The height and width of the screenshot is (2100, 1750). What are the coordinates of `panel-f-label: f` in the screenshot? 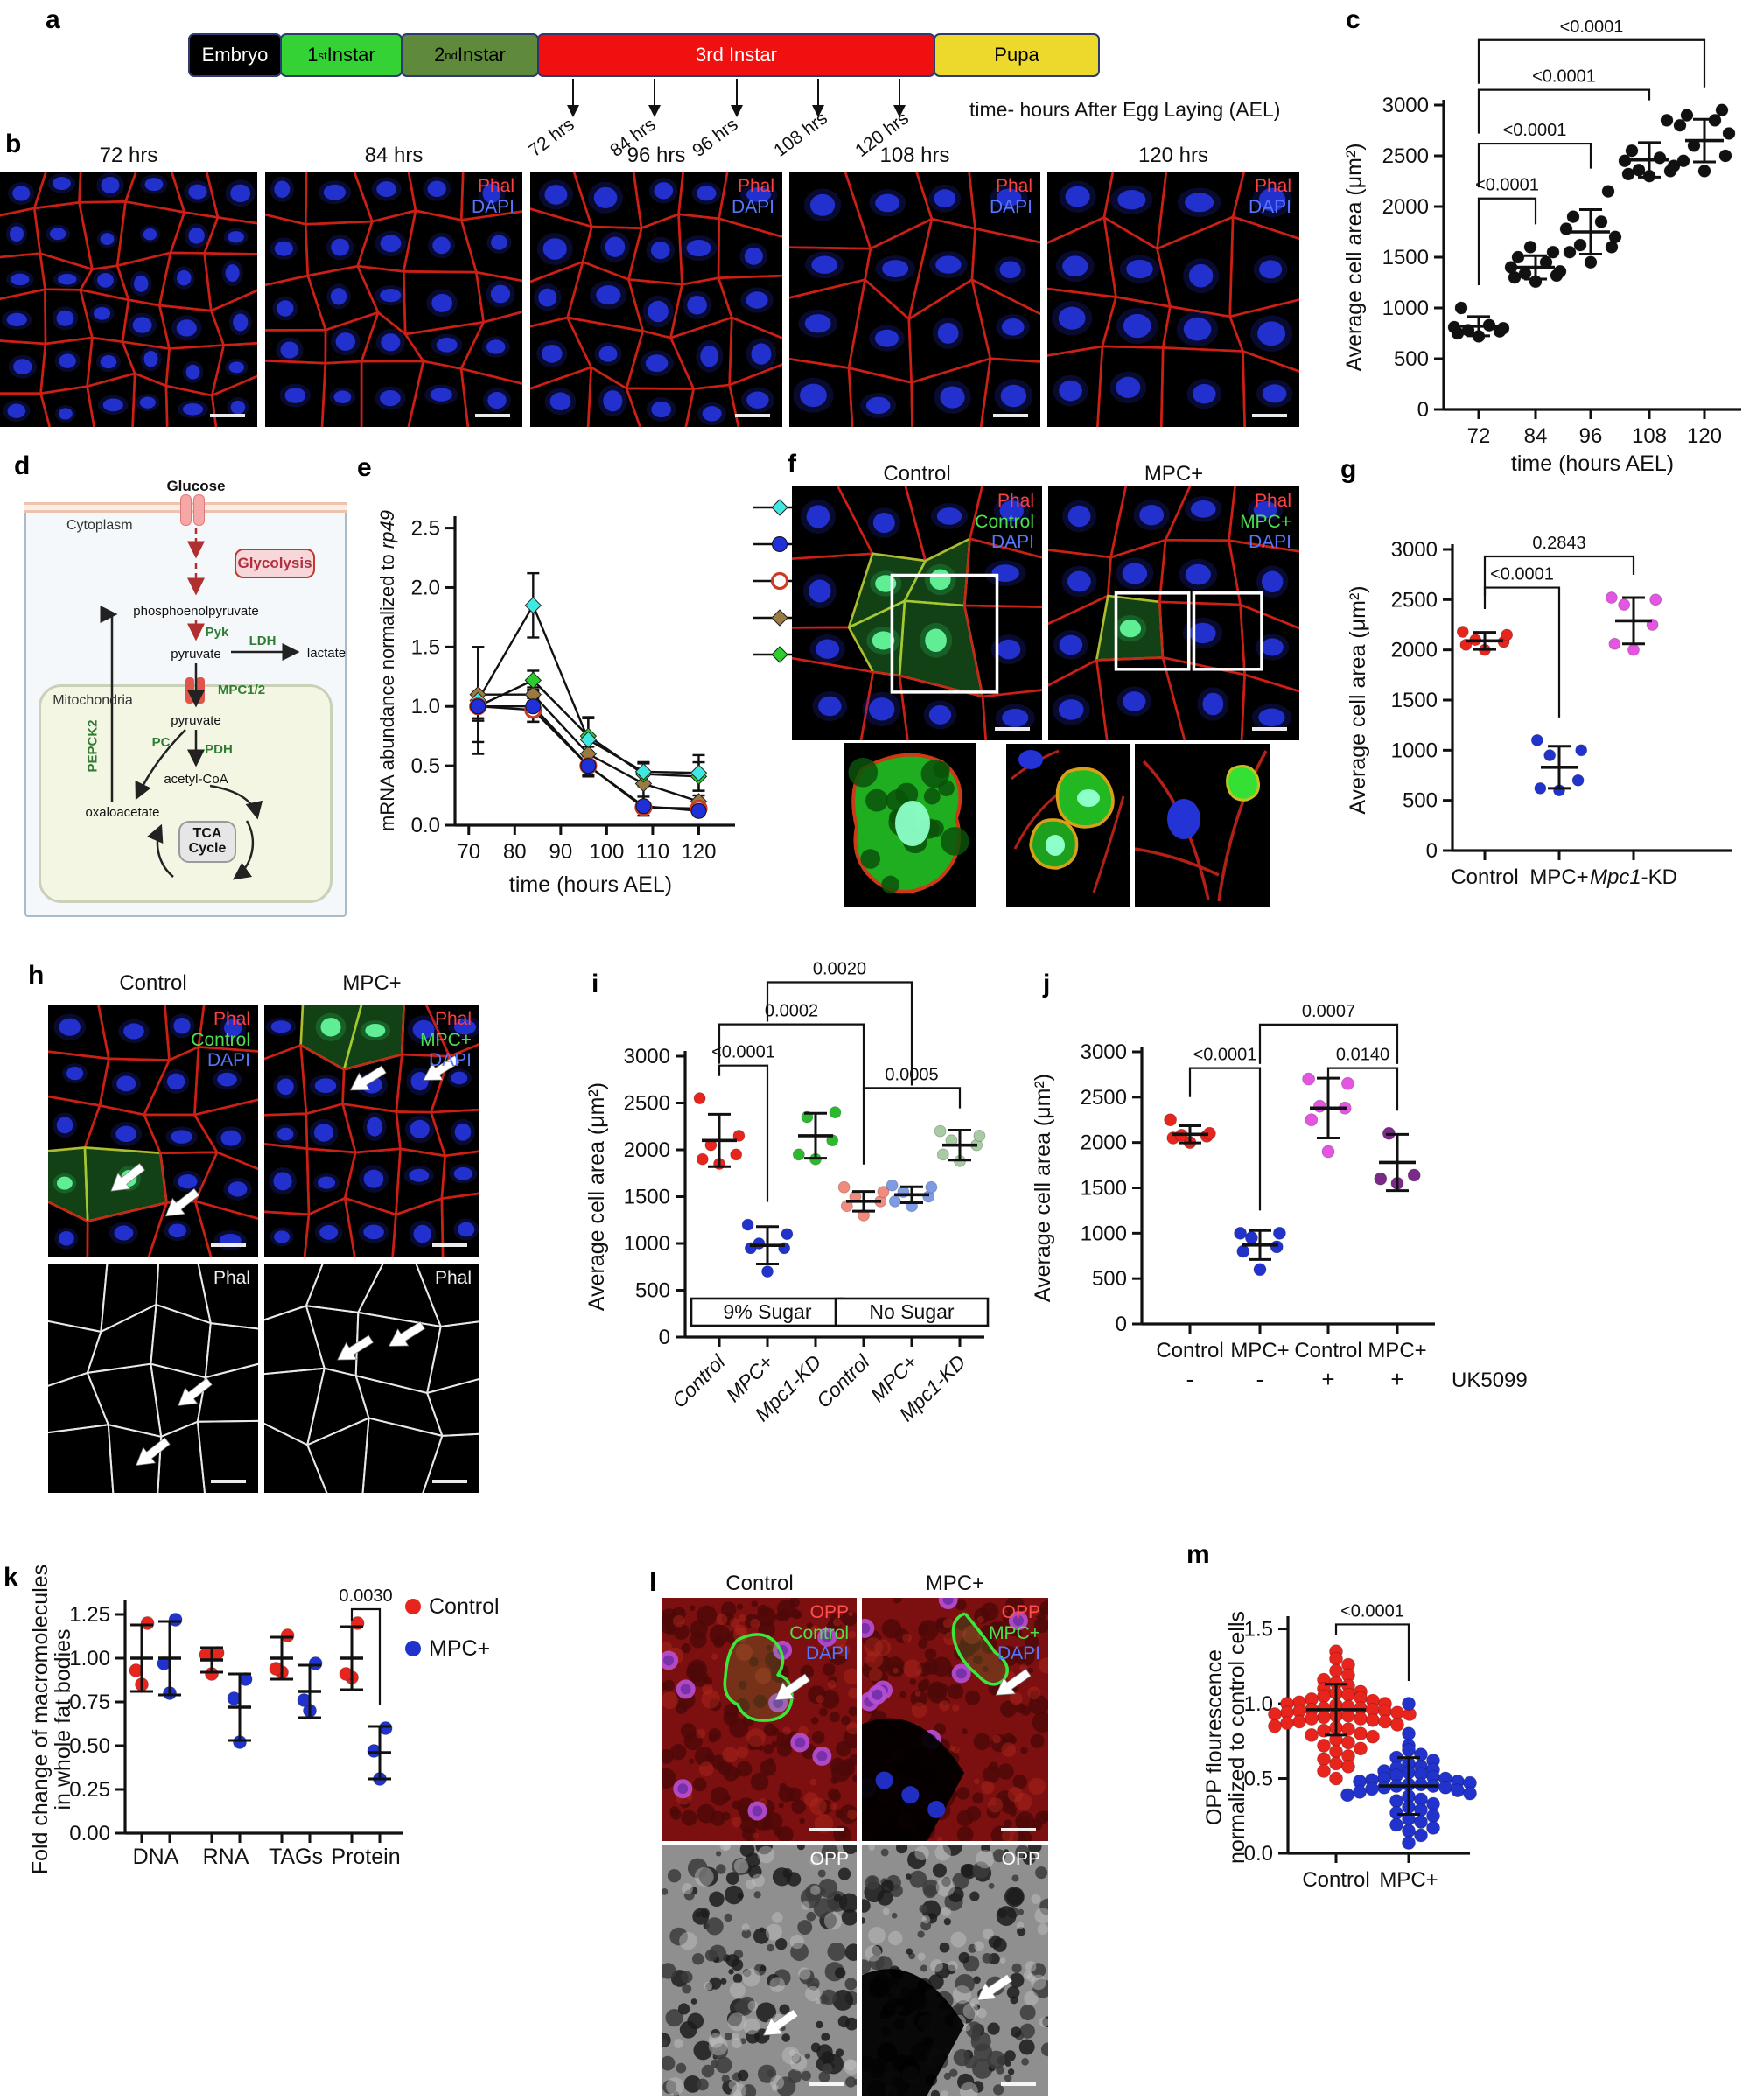 It's located at (792, 464).